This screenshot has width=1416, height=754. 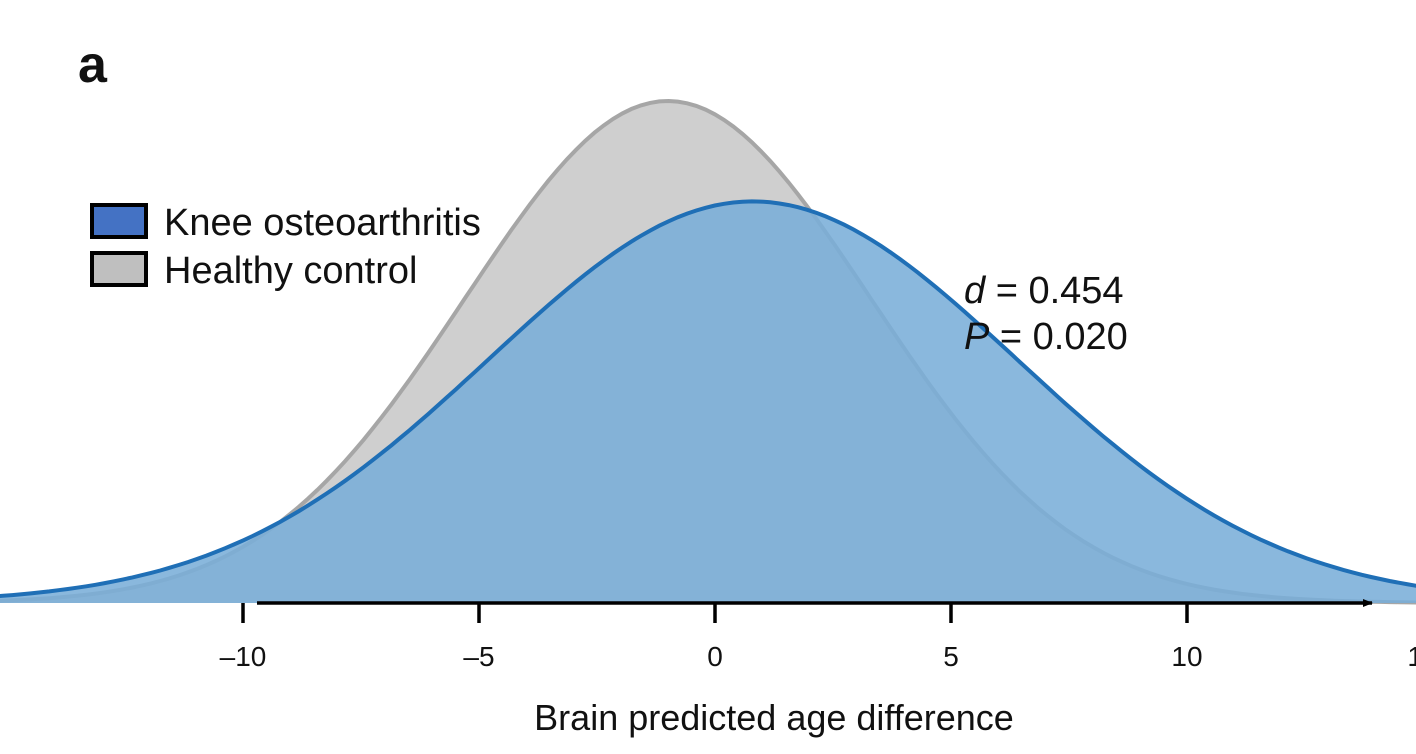 What do you see at coordinates (715, 656) in the screenshot?
I see `x-tick-label: 0` at bounding box center [715, 656].